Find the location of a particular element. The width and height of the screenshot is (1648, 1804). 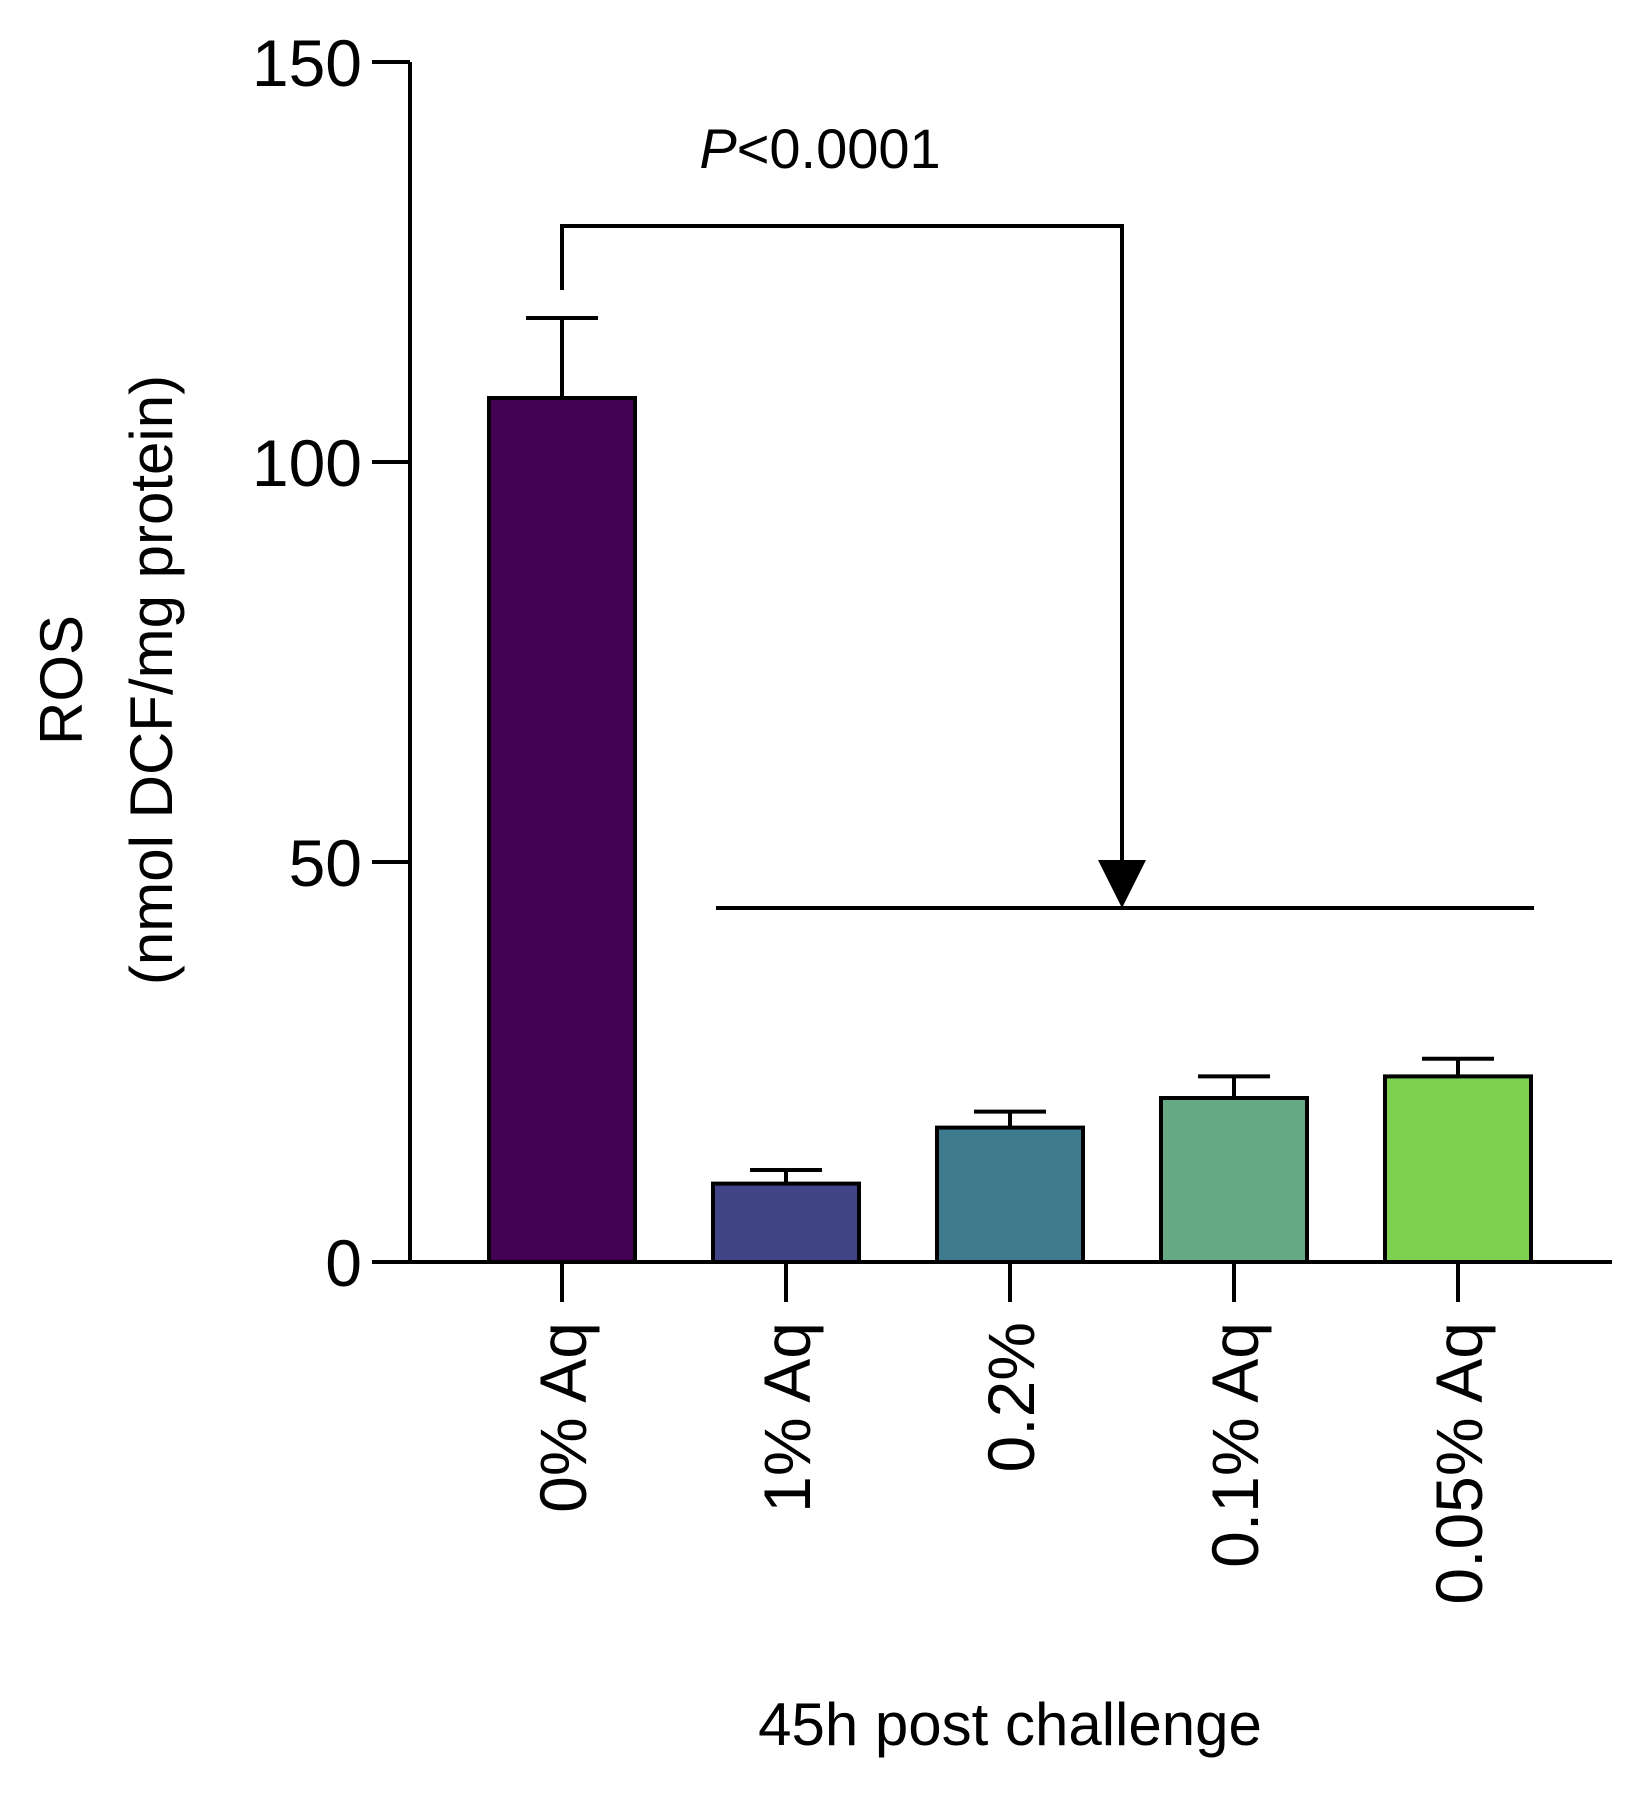

x-tick-label: 0.2% is located at coordinates (1011, 1397).